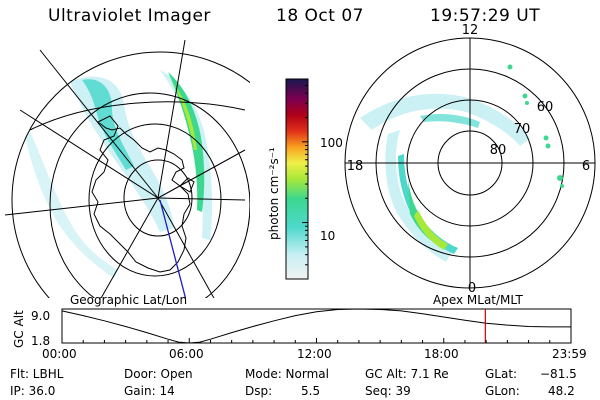  Describe the element at coordinates (259, 391) in the screenshot. I see `info-dsp-label: Dsp:` at that location.